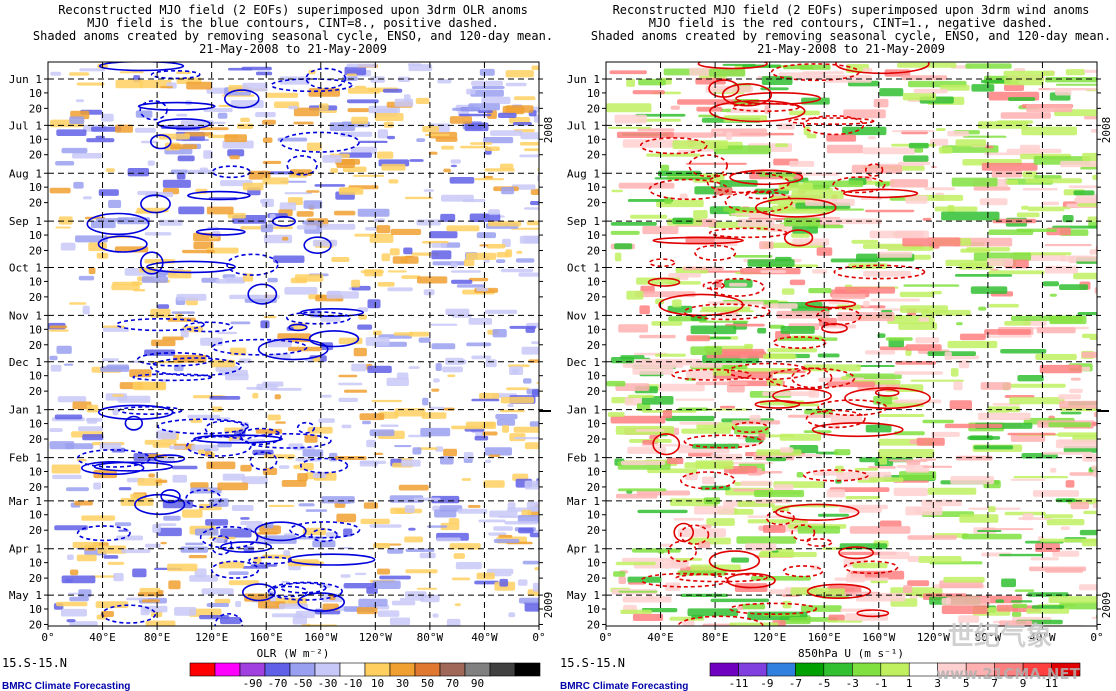 Image resolution: width=1116 pixels, height=691 pixels. Describe the element at coordinates (375, 637) in the screenshot. I see `left-x-tick-label: 120°W` at that location.